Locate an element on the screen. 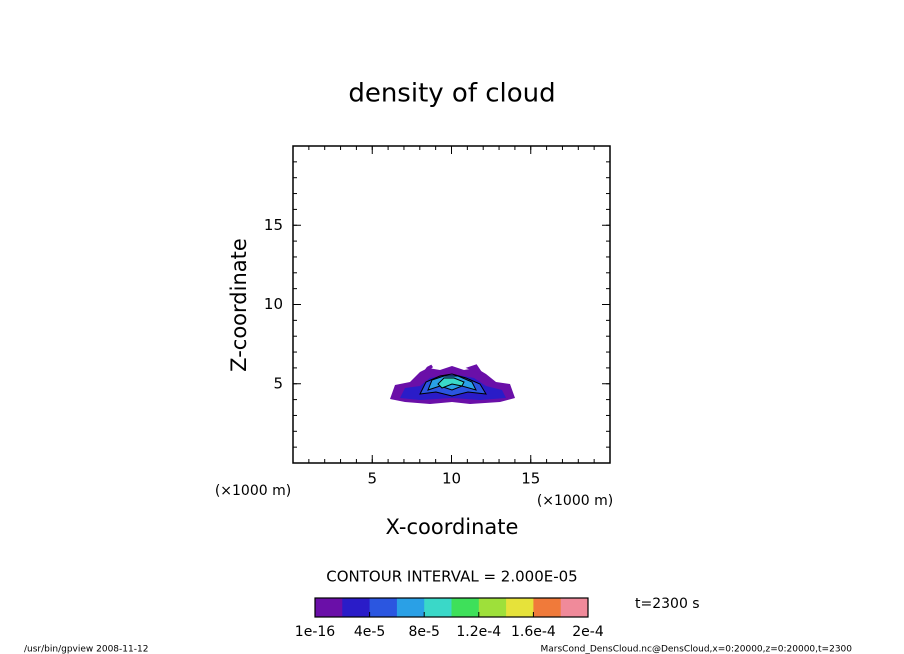  colorbar-tick-label: 2e-4 is located at coordinates (588, 632).